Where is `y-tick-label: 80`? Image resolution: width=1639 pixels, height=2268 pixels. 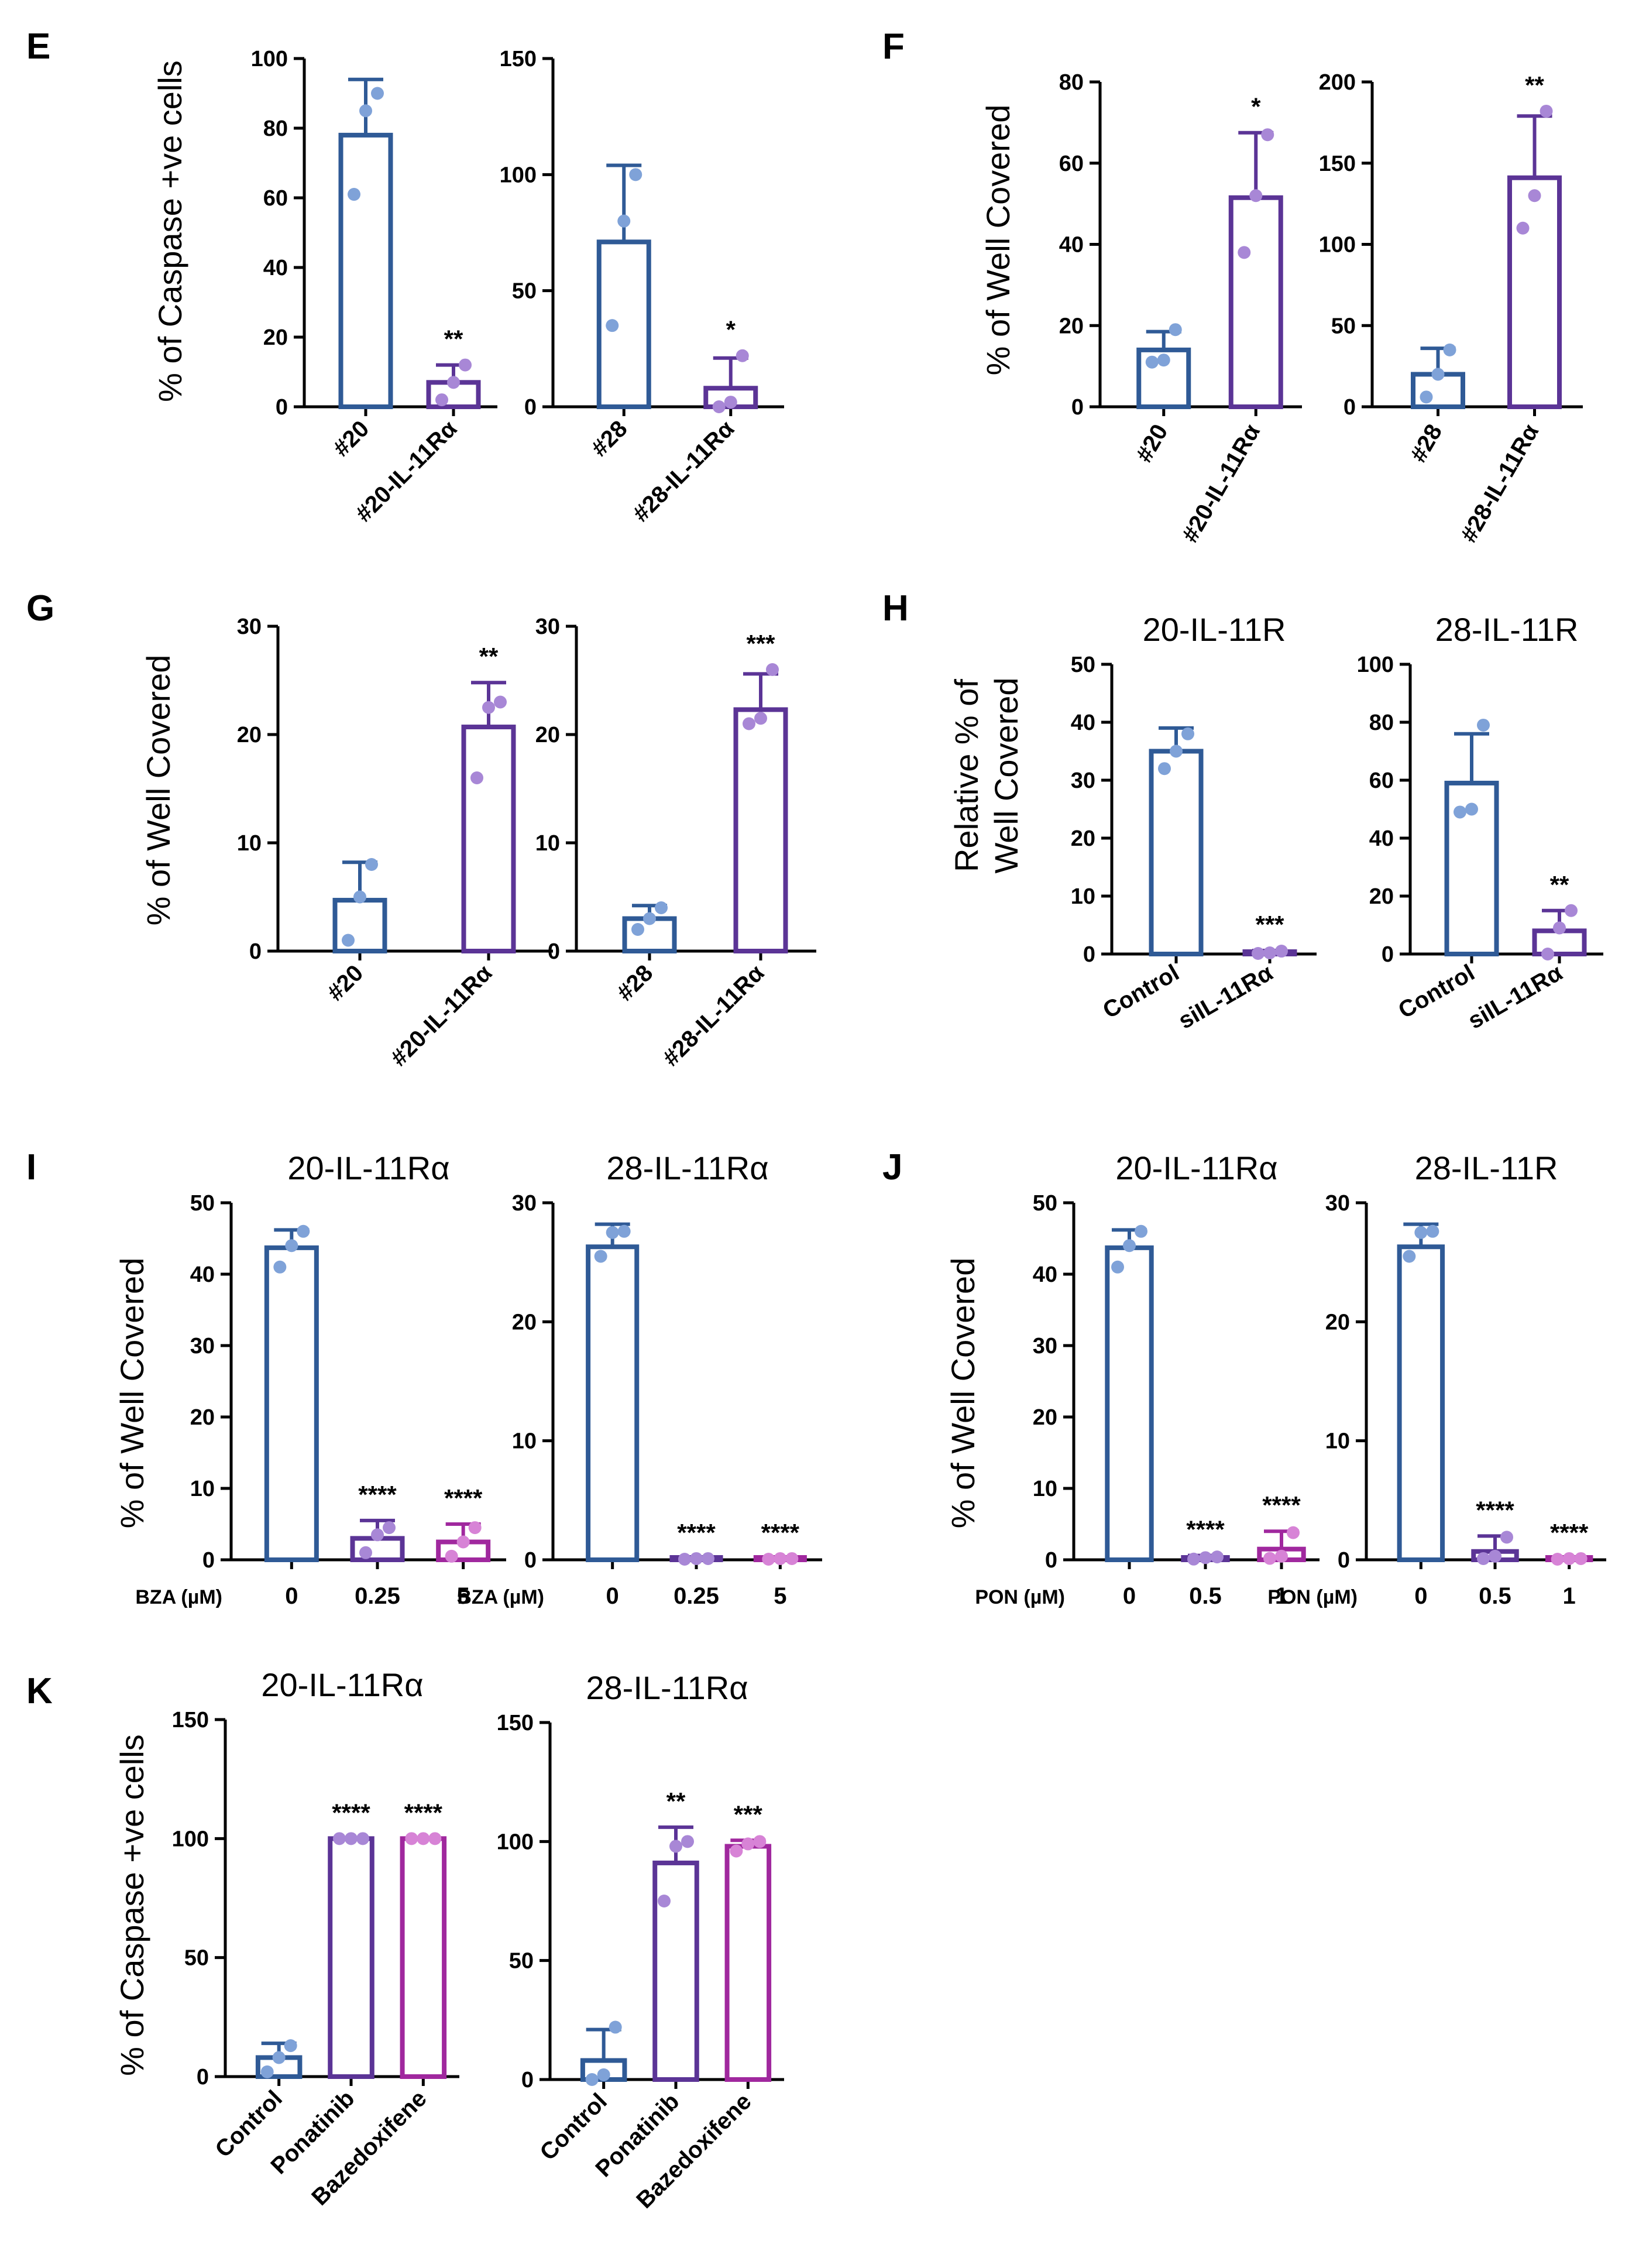 y-tick-label: 80 is located at coordinates (1071, 82).